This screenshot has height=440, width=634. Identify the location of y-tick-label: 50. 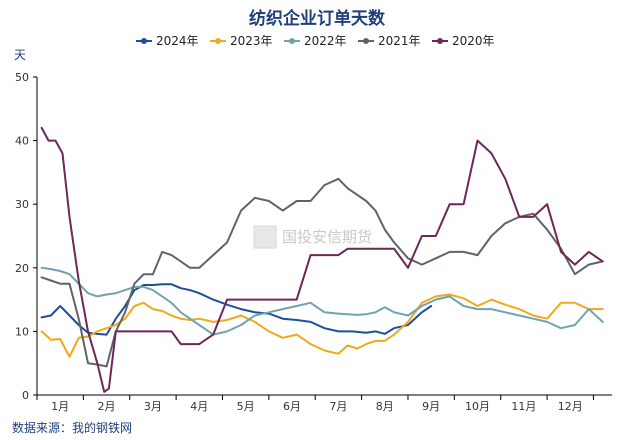
(22, 77).